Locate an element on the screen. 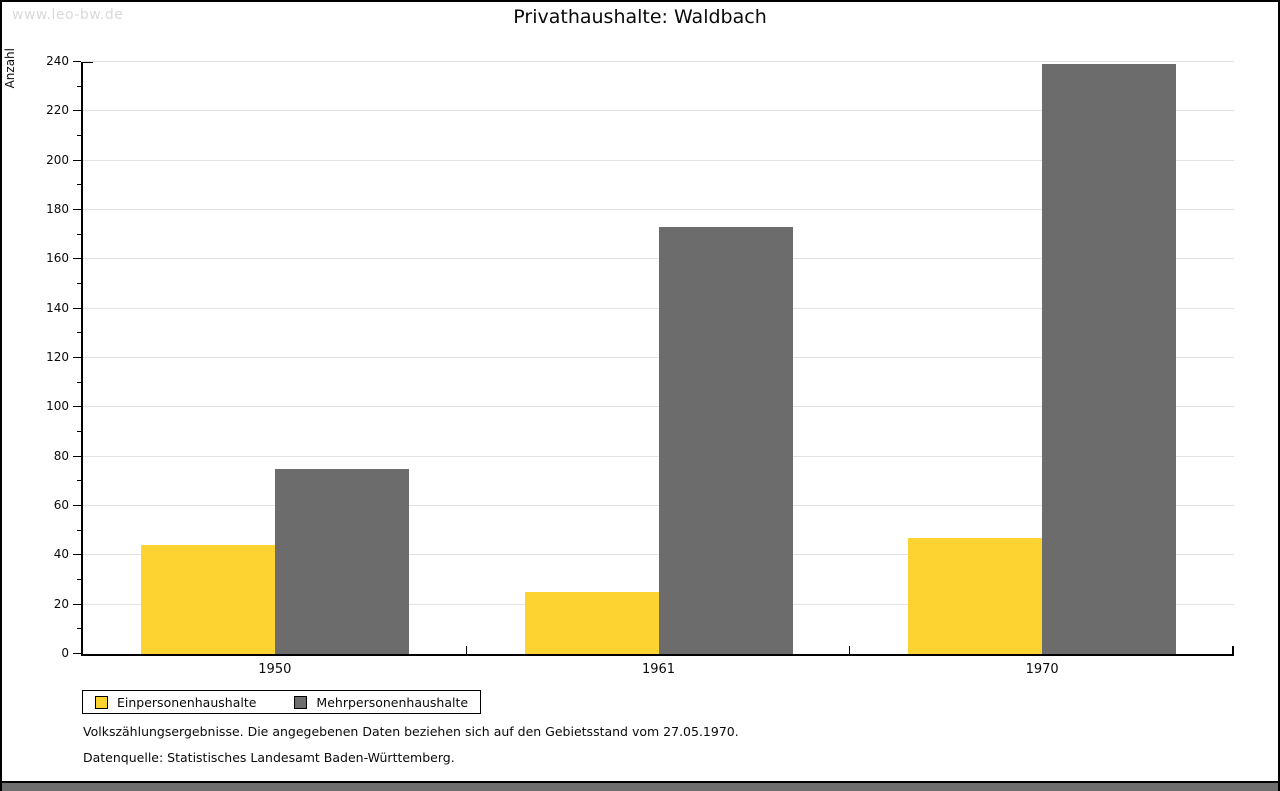 This screenshot has height=791, width=1280. y-tick-label: 140 is located at coordinates (57, 307).